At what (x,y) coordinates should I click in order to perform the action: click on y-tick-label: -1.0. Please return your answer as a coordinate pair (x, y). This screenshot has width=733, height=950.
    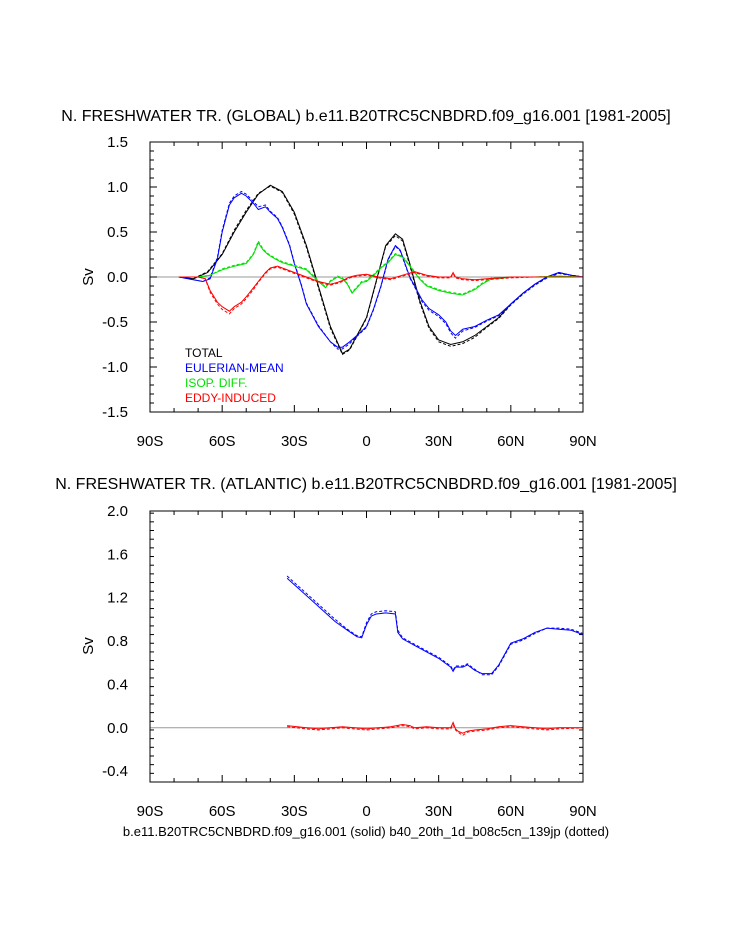
    Looking at the image, I should click on (115, 367).